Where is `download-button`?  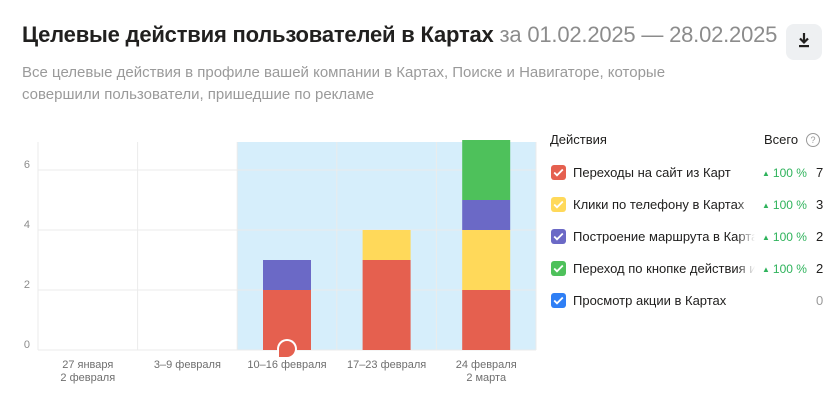
download-button is located at coordinates (804, 42).